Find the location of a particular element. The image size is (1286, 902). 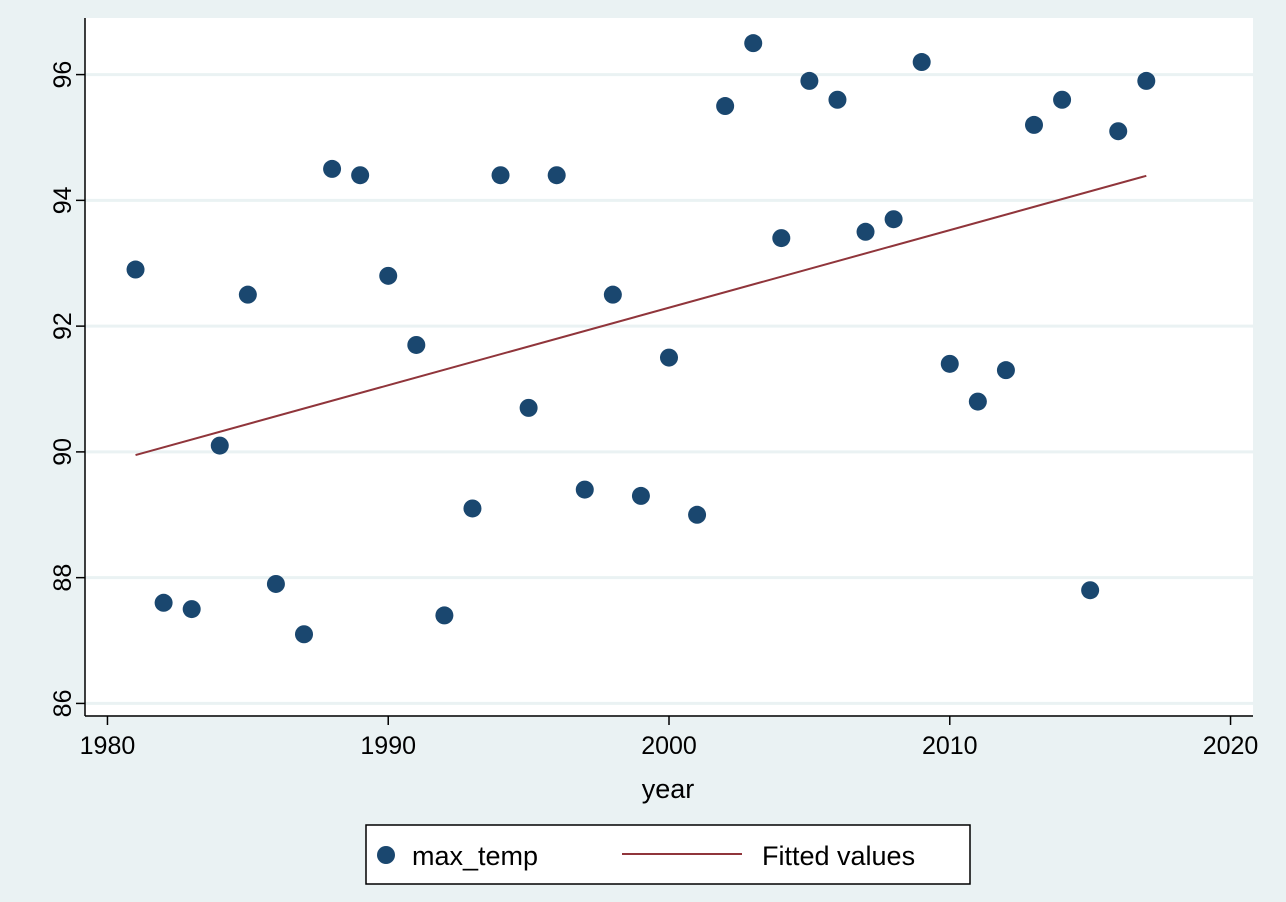

y-tick-label: 94 is located at coordinates (63, 200).